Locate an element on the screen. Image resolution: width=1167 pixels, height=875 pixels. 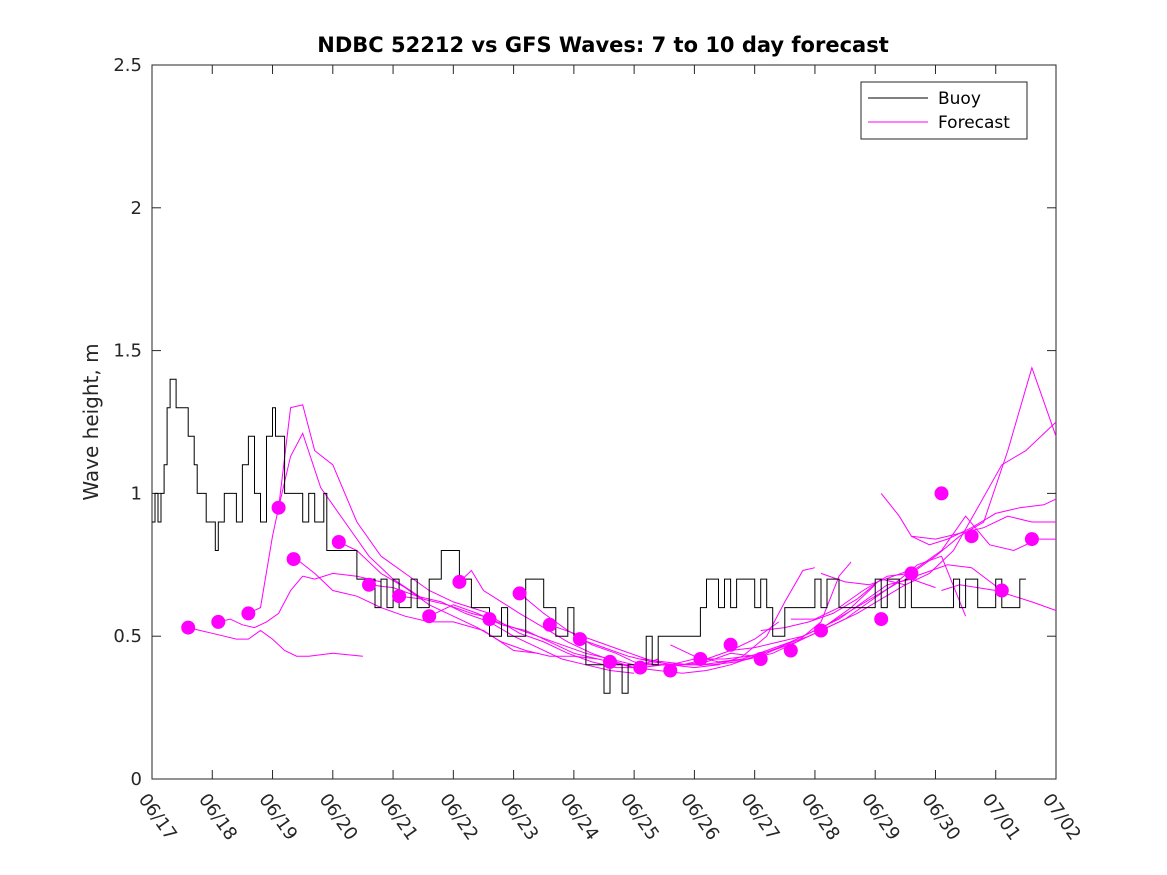
y-tick-label: 2 is located at coordinates (136, 208).